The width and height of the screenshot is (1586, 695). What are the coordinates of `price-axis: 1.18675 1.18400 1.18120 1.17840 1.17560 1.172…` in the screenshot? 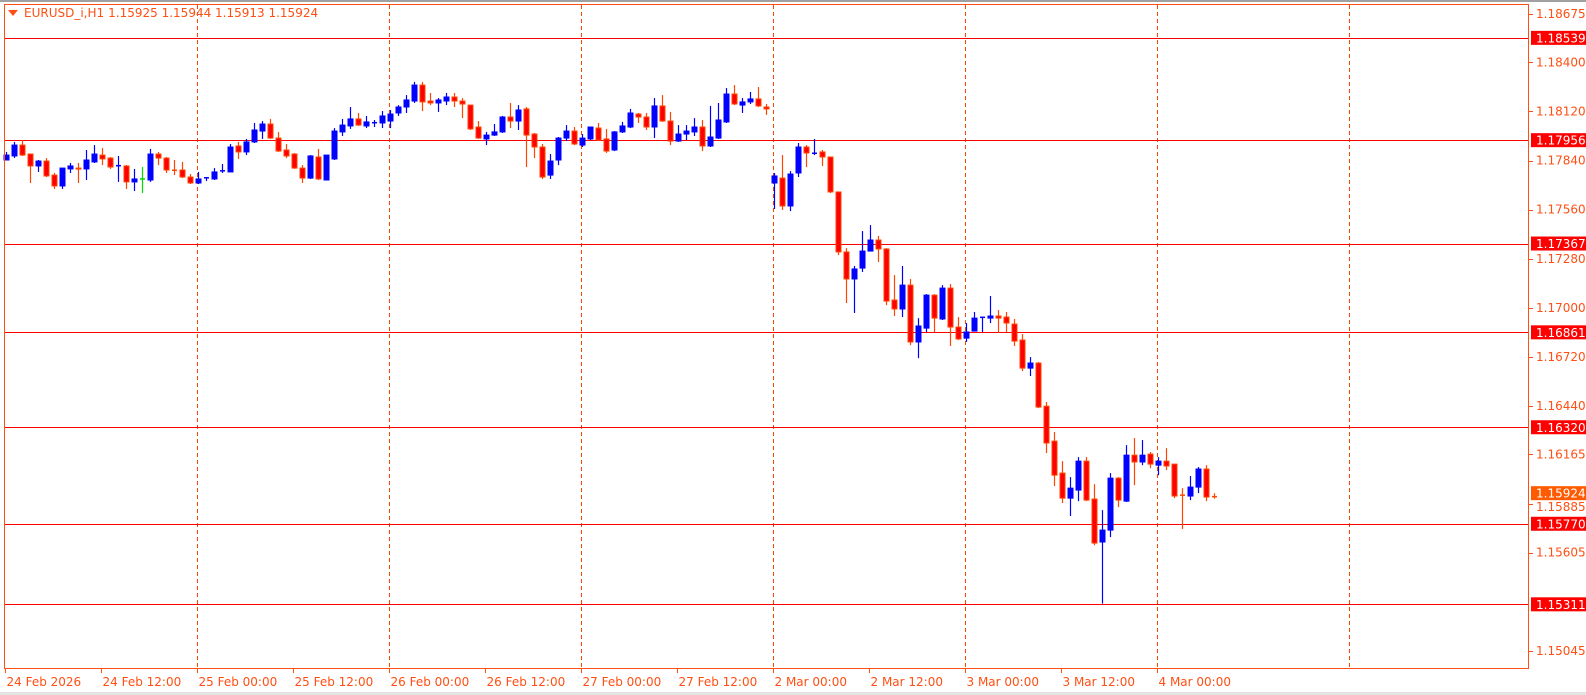 It's located at (1557, 332).